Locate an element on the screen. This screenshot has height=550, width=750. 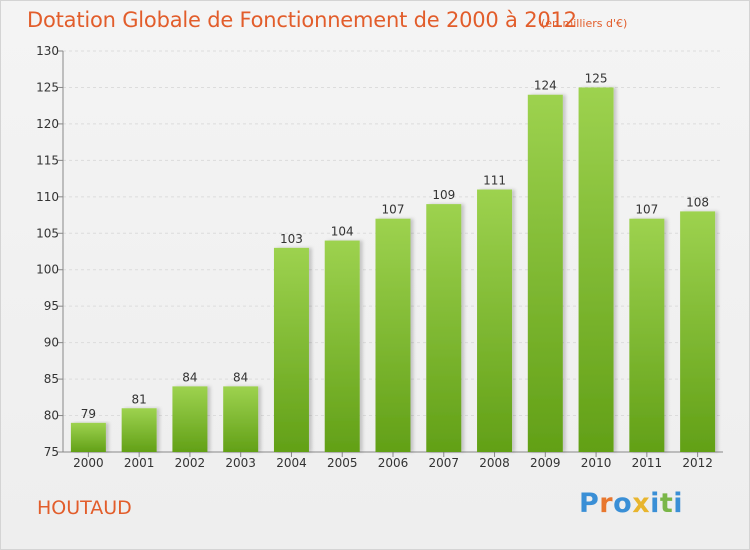
data-label: 79 is located at coordinates (88, 414).